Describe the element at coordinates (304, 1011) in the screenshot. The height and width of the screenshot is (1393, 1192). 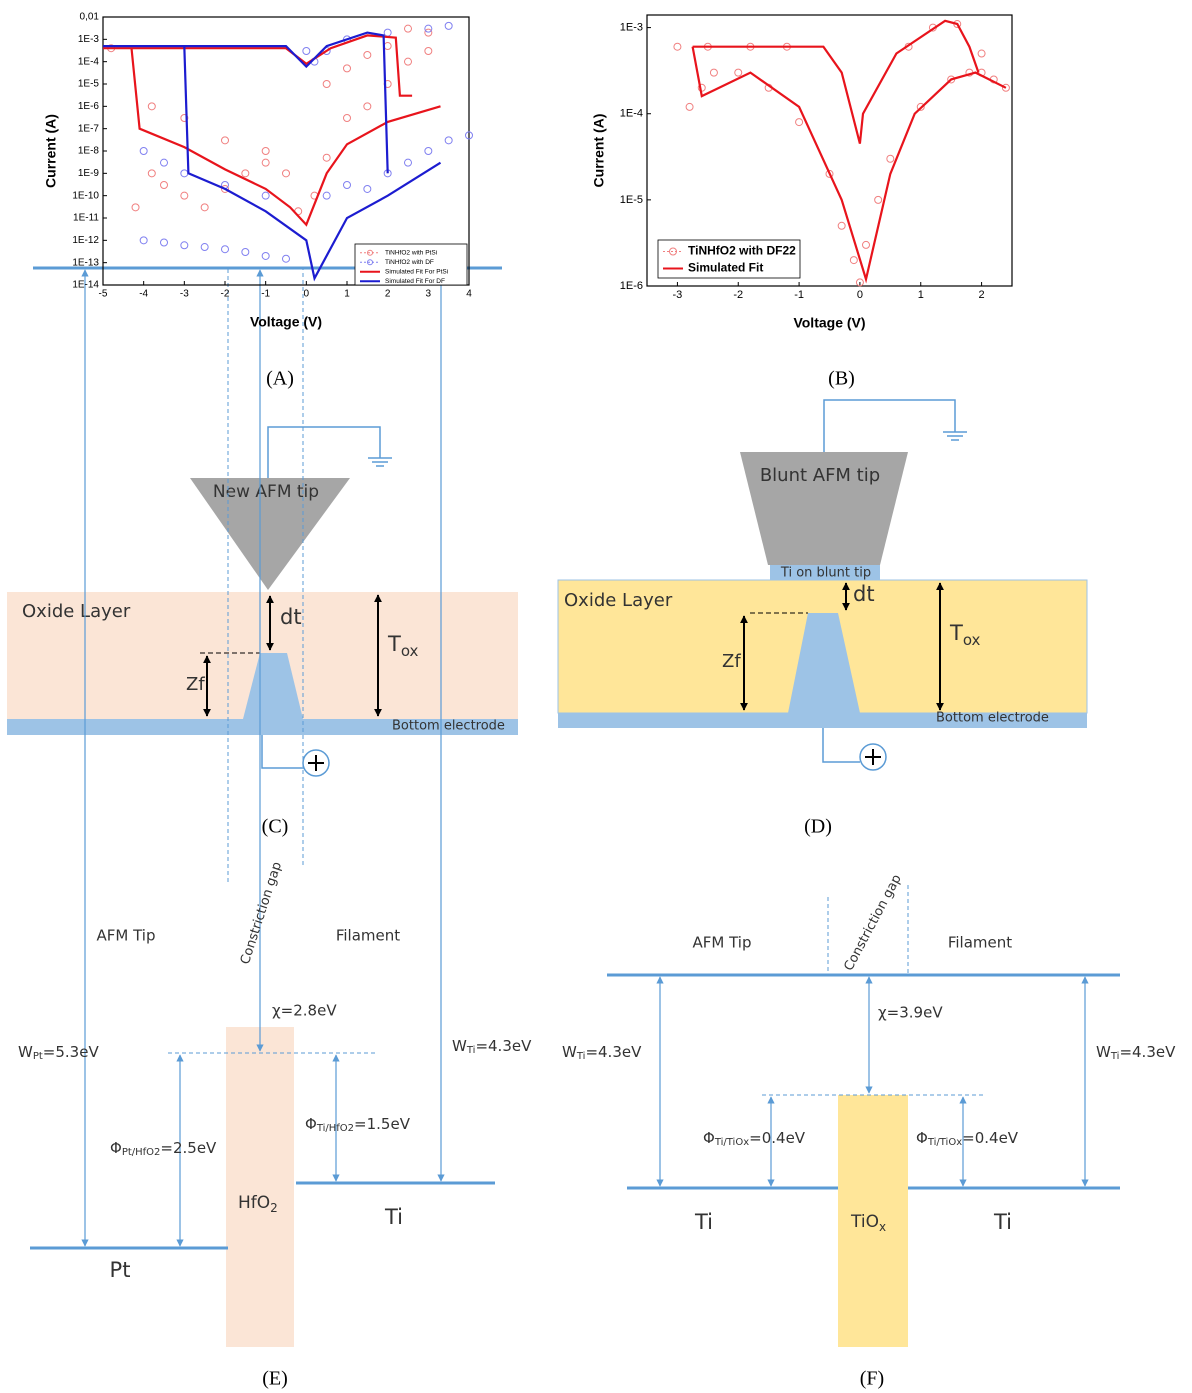
I see `chi-label: χ=2.8eV` at that location.